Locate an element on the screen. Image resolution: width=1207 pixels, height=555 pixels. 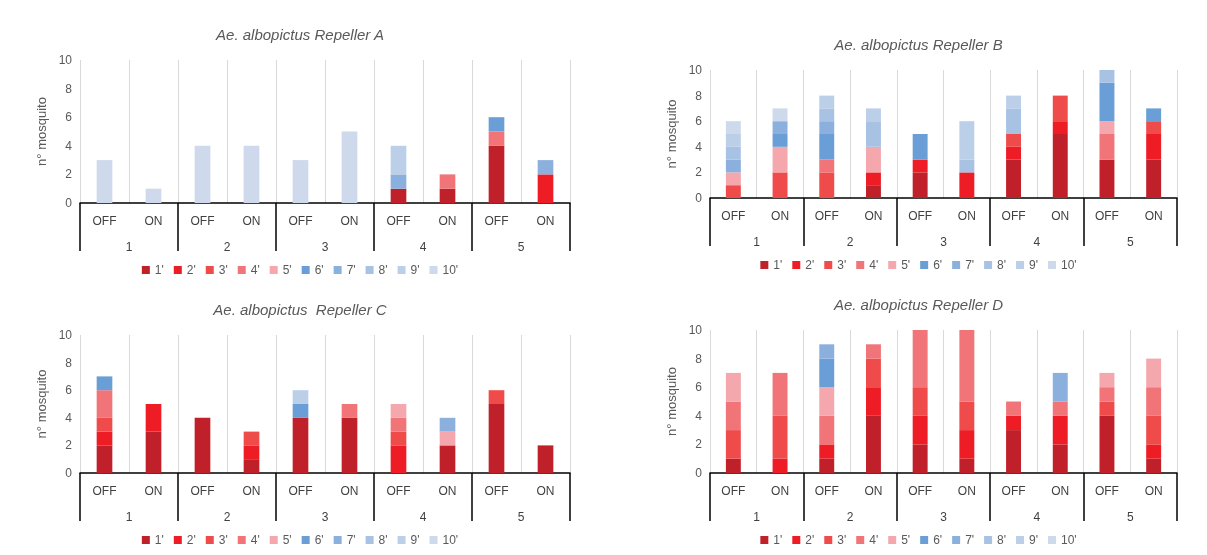
legend-label: 3' is located at coordinates (842, 265).